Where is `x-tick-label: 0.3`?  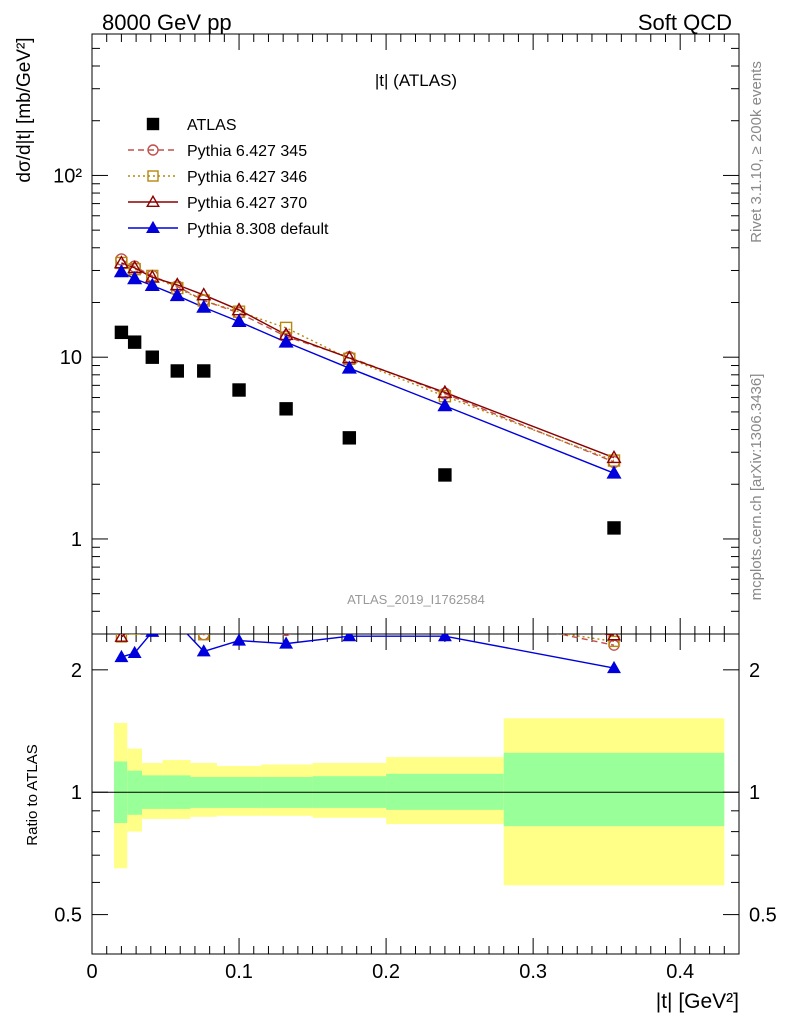
x-tick-label: 0.3 is located at coordinates (533, 972).